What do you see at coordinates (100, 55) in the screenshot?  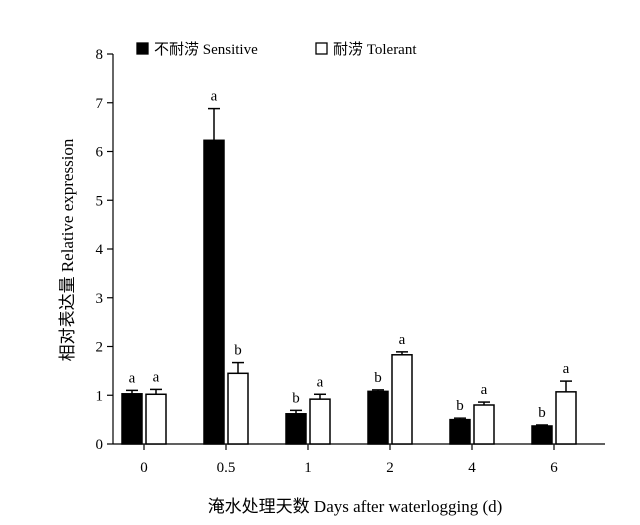 I see `y-tick-label: 8` at bounding box center [100, 55].